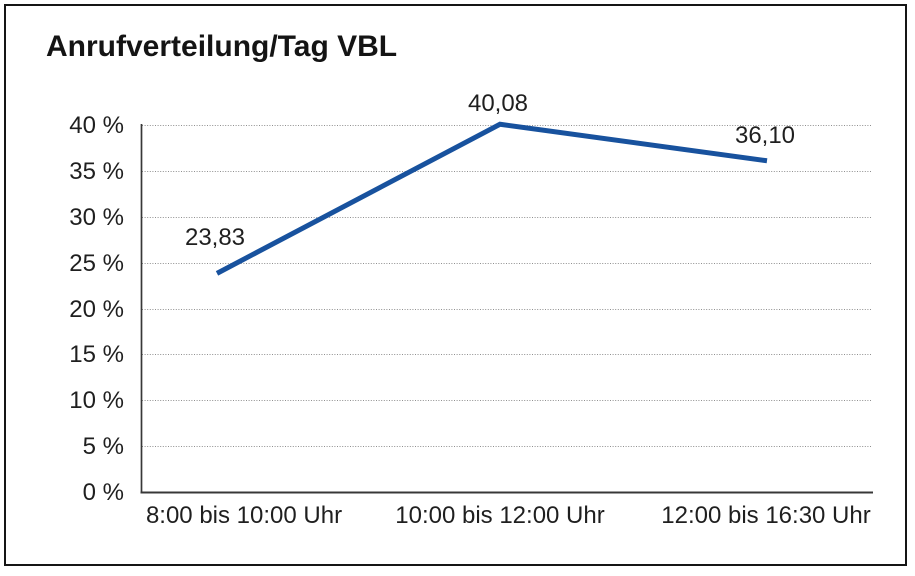  What do you see at coordinates (96, 309) in the screenshot?
I see `y-axis-tick-label: 20 %` at bounding box center [96, 309].